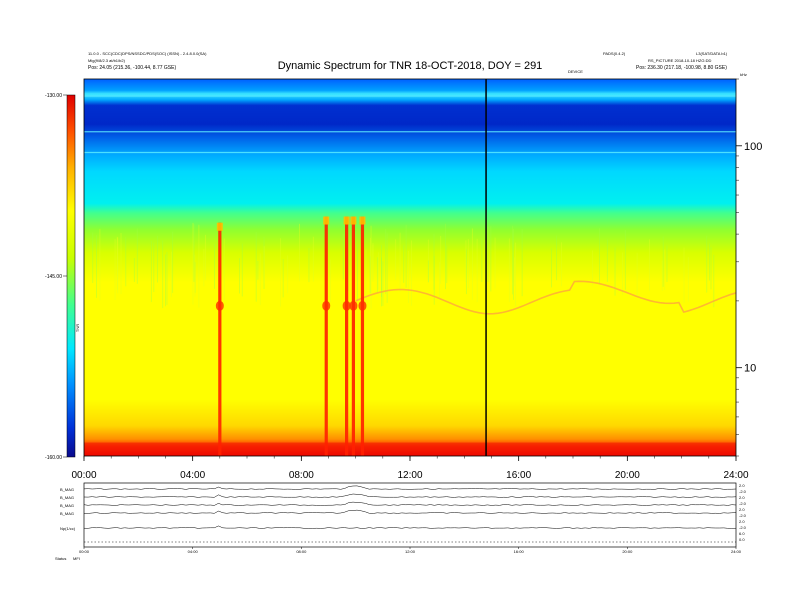 This screenshot has height=612, width=792. What do you see at coordinates (614, 53) in the screenshot?
I see `header-right-line1a: PADS(0.4.2)` at bounding box center [614, 53].